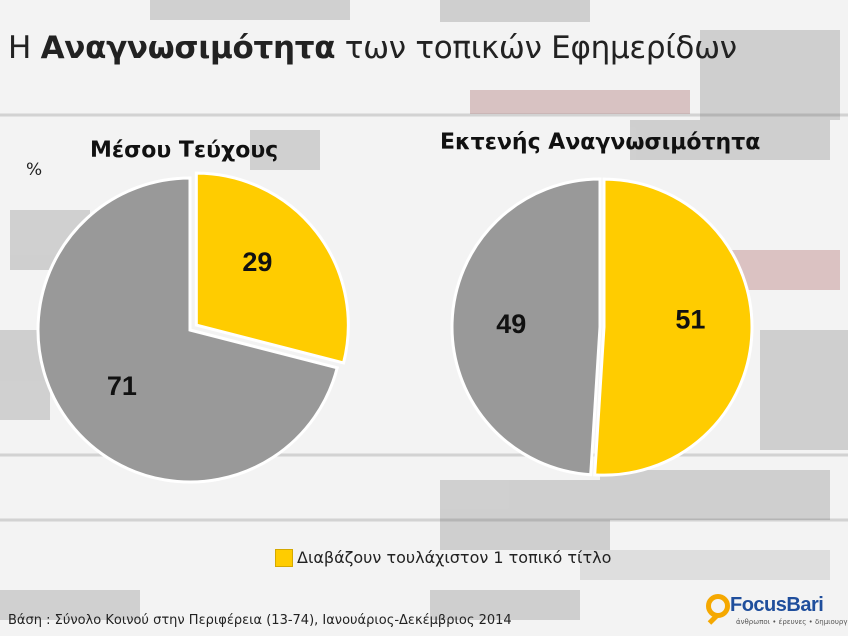  What do you see at coordinates (284, 557) in the screenshot?
I see `legend-swatch` at bounding box center [284, 557].